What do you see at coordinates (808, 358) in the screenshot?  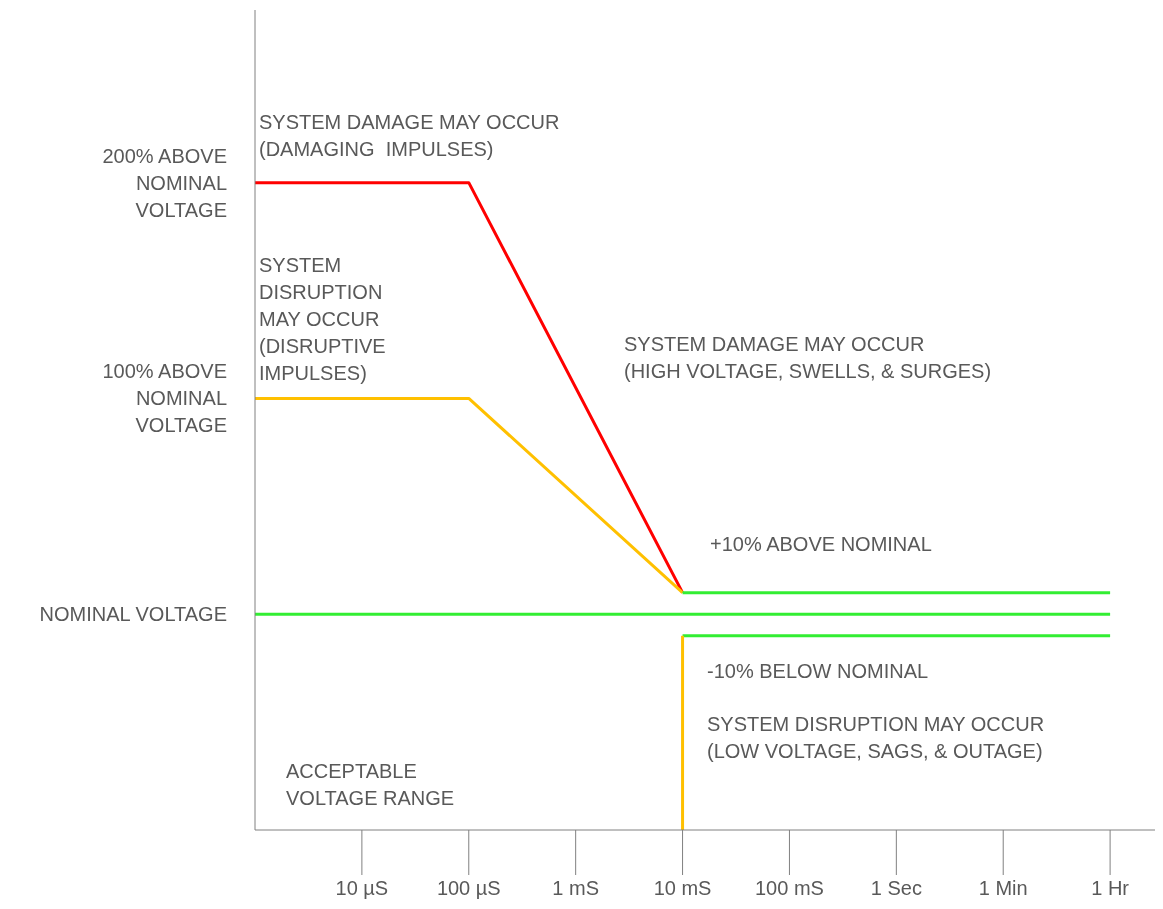 I see `annotation: SYSTEM DAMAGE MAY OCCUR (HIGH VOLTAGE, SWELLS, & SURGES)` at bounding box center [808, 358].